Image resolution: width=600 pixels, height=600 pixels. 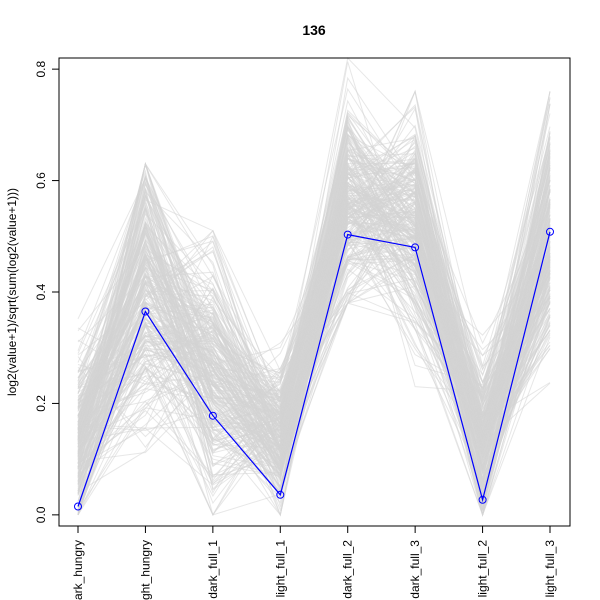 I want to click on x-tick-label: dark_full_1, so click(x=213, y=569).